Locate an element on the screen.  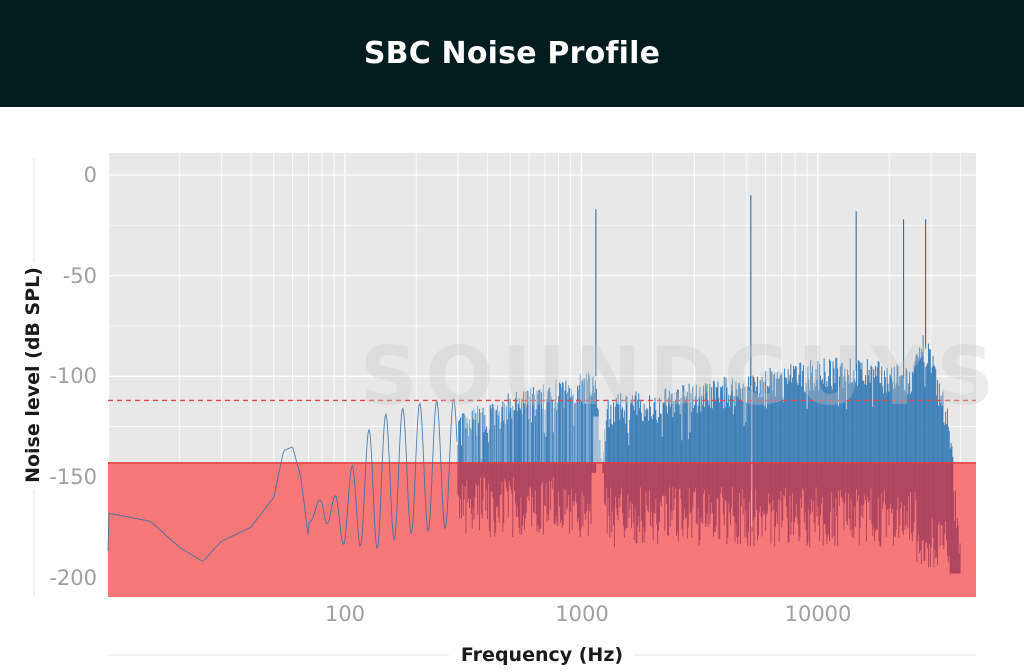
chart-title: SBC Noise Profile is located at coordinates (512, 53).